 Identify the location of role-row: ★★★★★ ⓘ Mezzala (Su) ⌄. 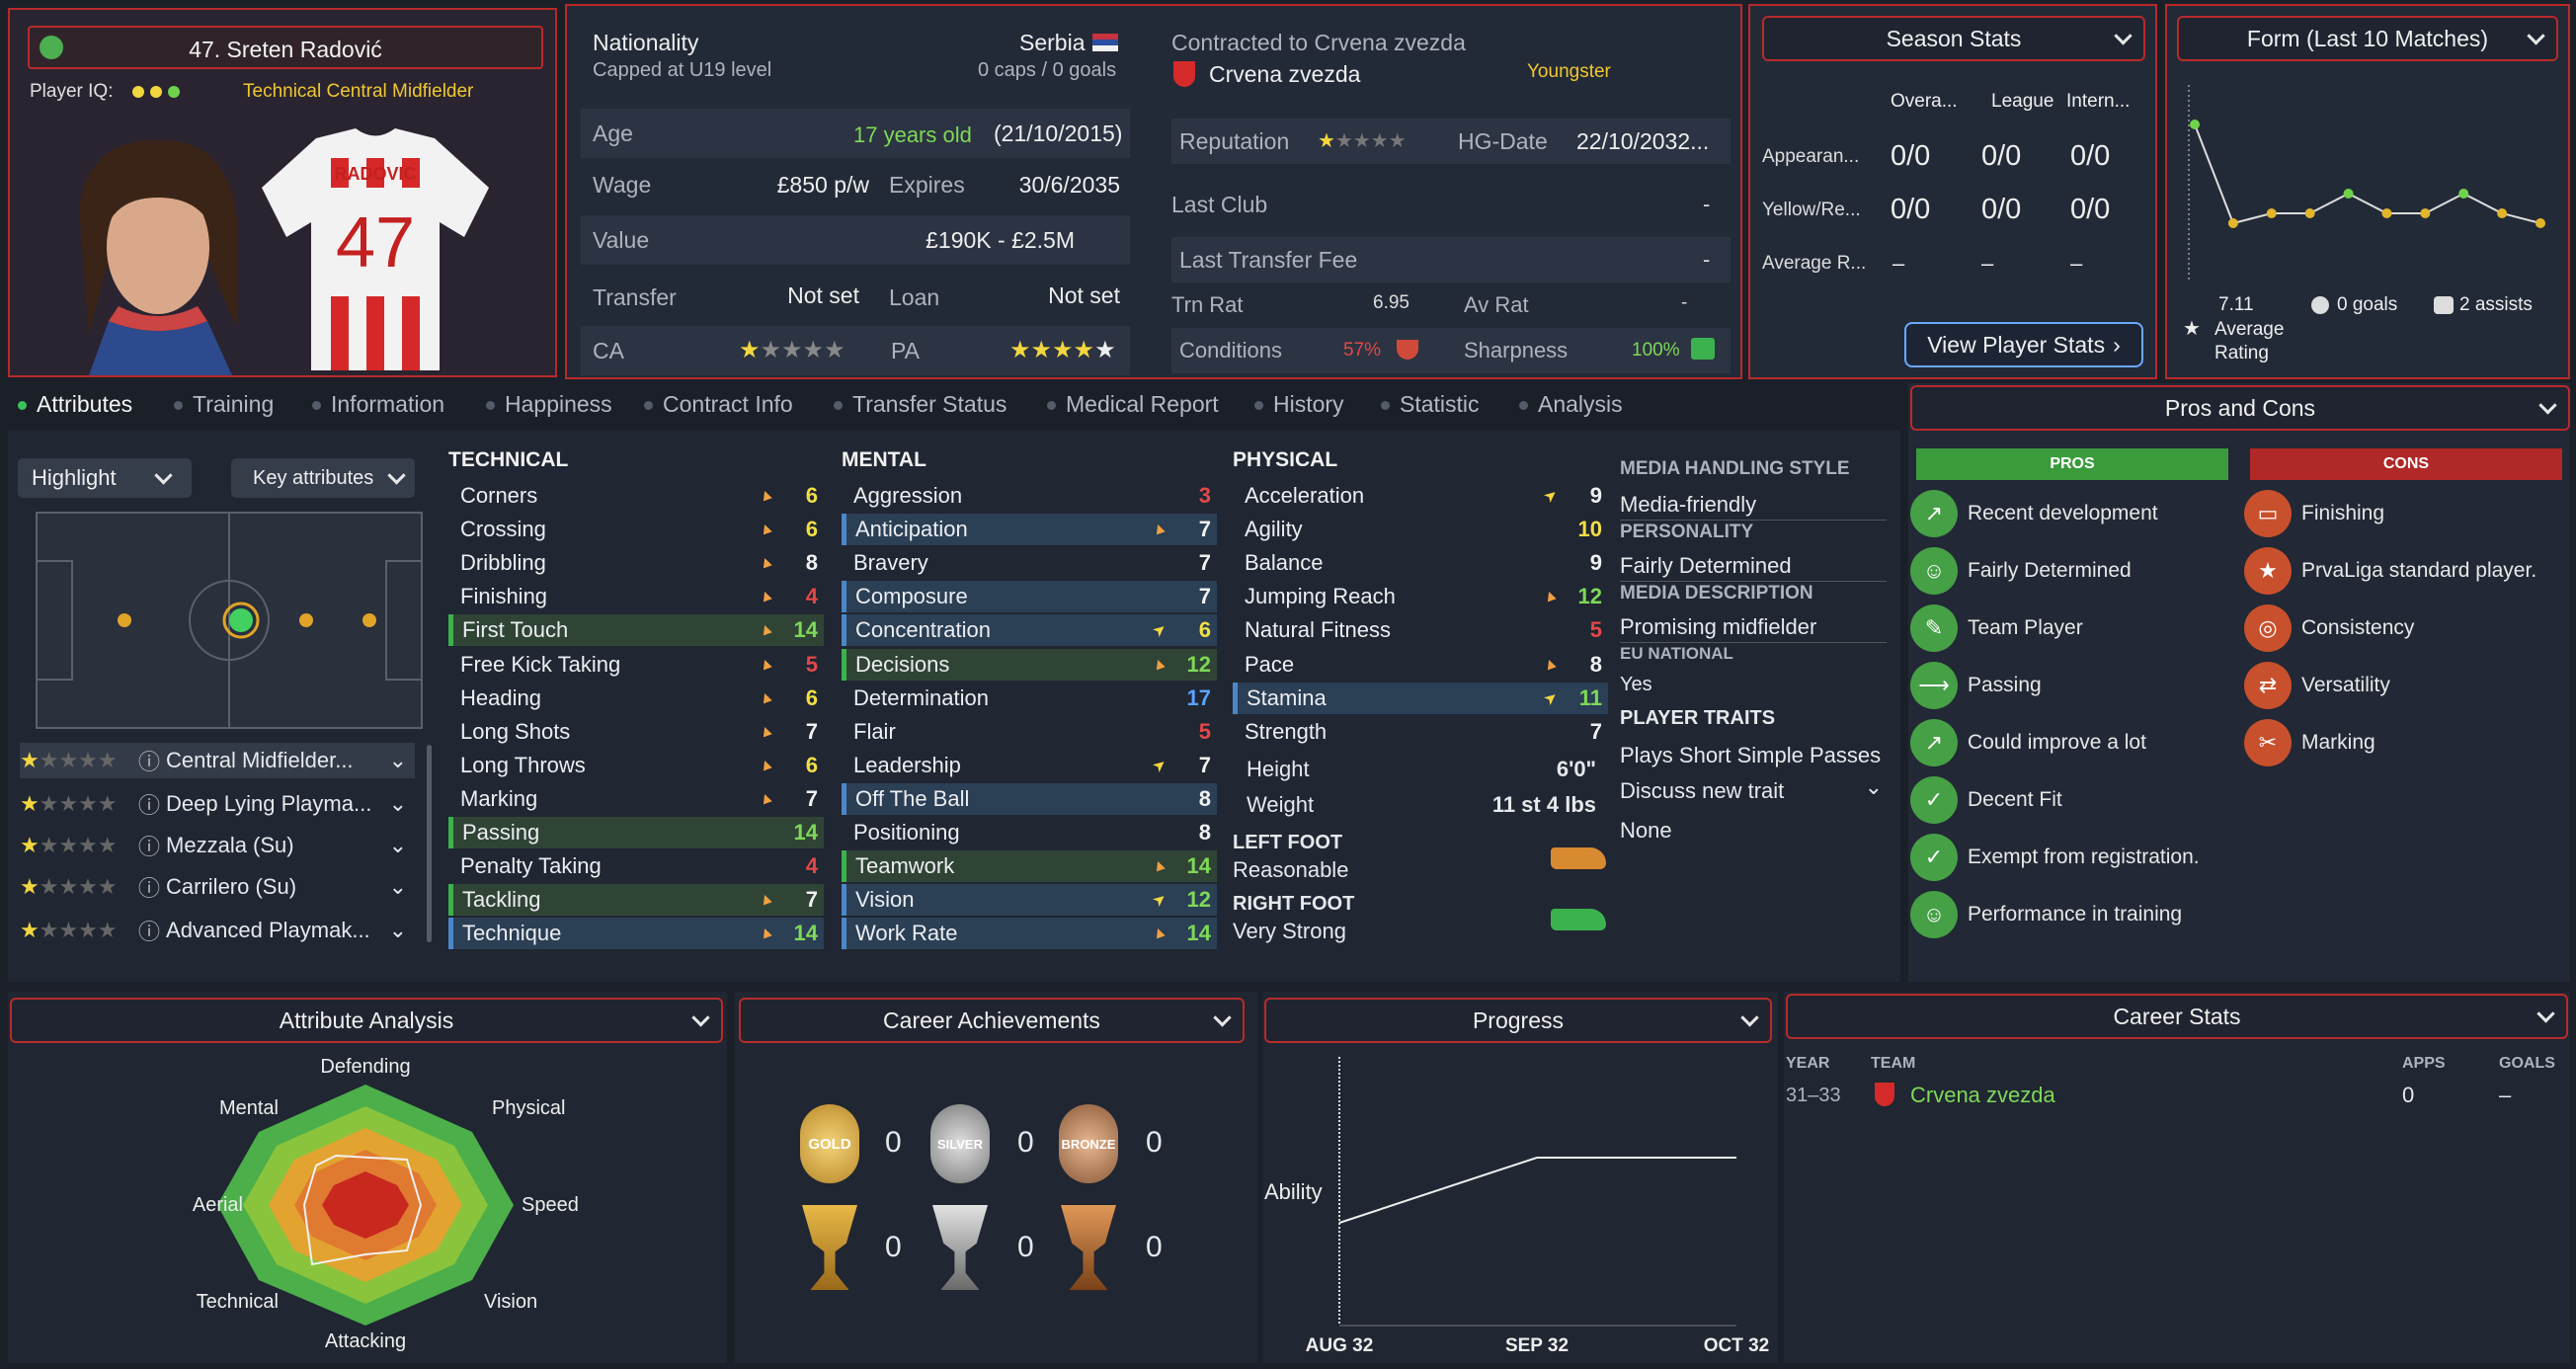
(217, 845).